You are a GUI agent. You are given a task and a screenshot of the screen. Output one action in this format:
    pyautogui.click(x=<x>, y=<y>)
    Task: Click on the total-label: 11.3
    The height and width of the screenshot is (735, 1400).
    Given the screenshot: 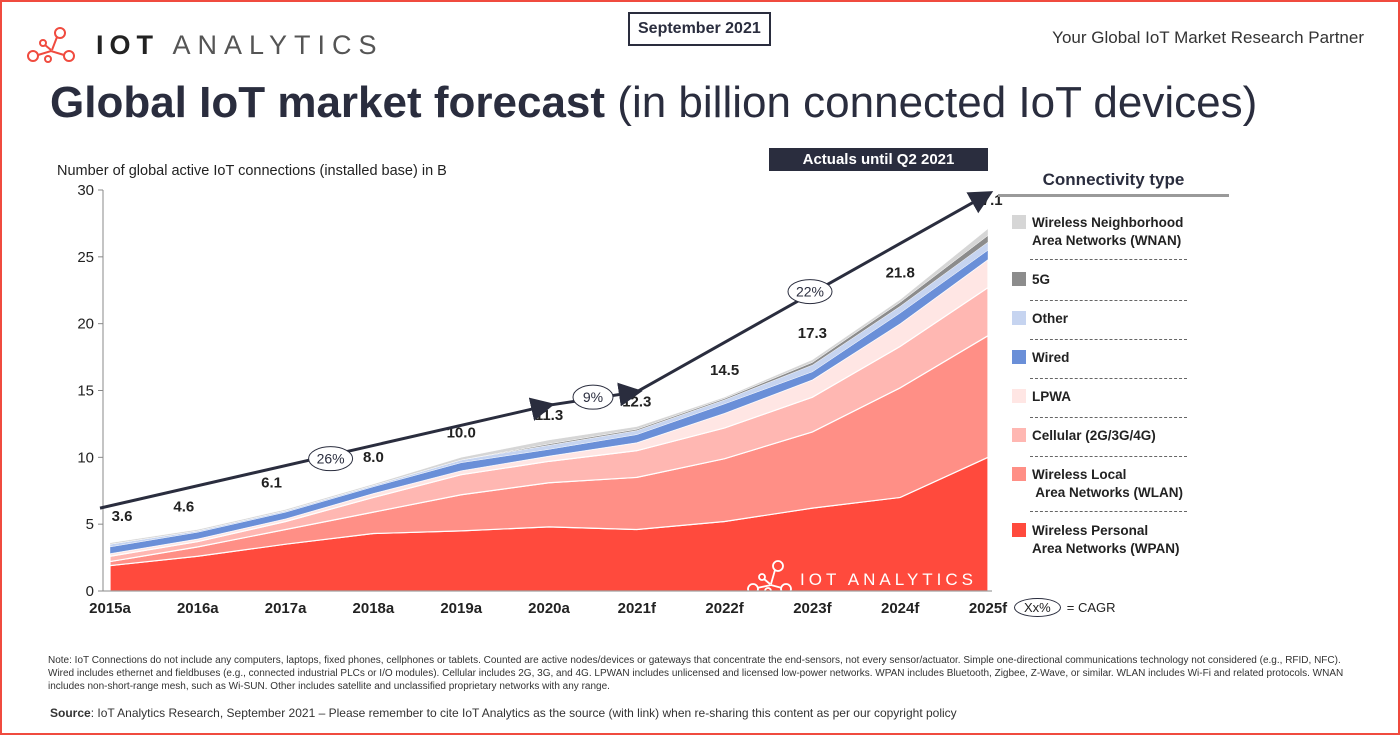 What is the action you would take?
    pyautogui.click(x=549, y=415)
    